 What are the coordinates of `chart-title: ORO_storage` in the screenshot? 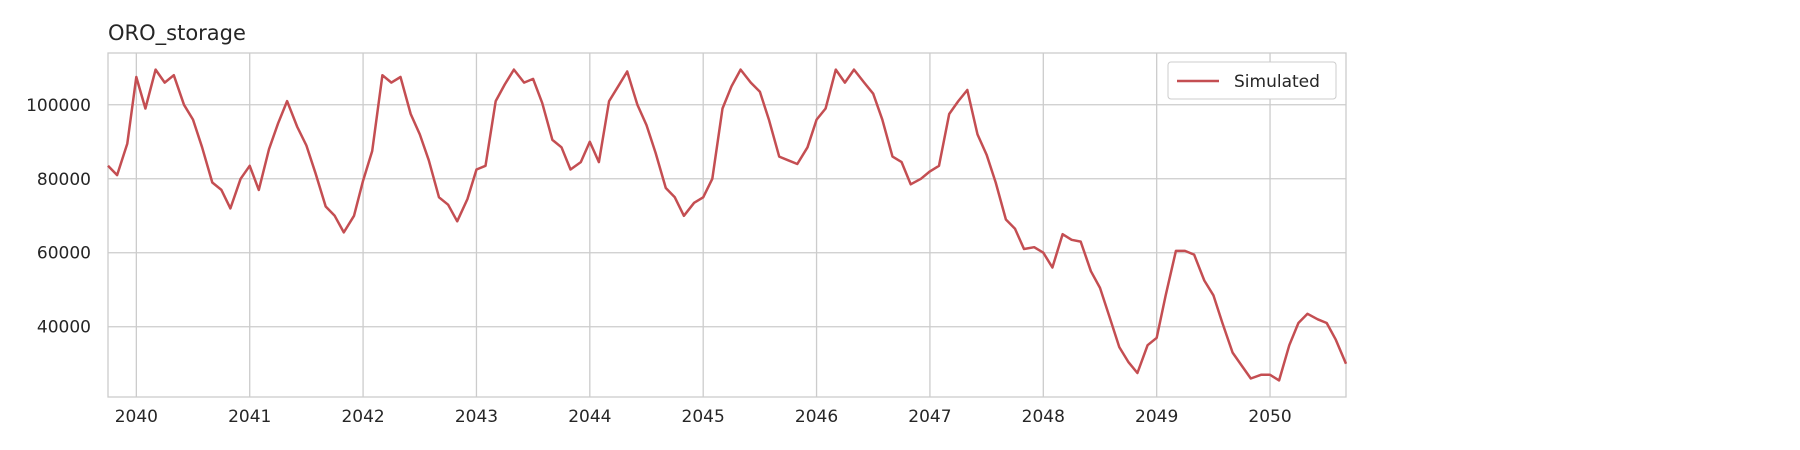 It's located at (177, 33).